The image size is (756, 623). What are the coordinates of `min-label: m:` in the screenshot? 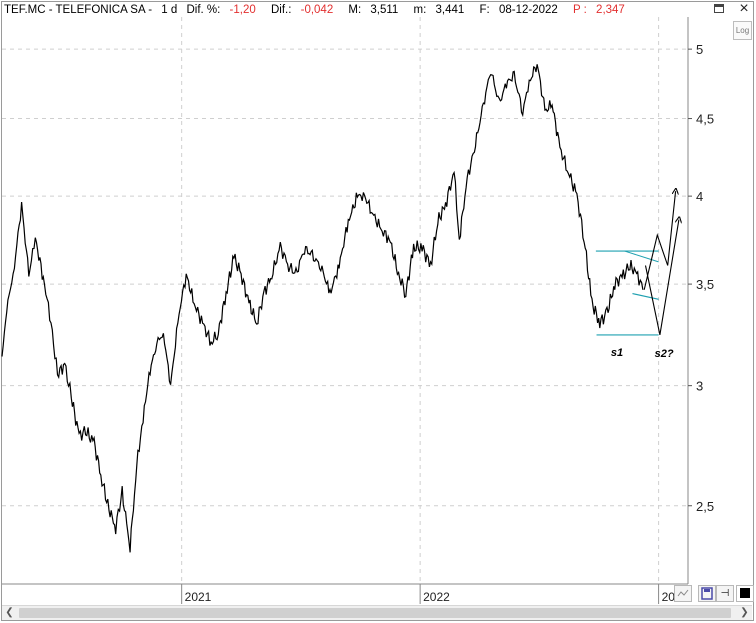 It's located at (420, 10).